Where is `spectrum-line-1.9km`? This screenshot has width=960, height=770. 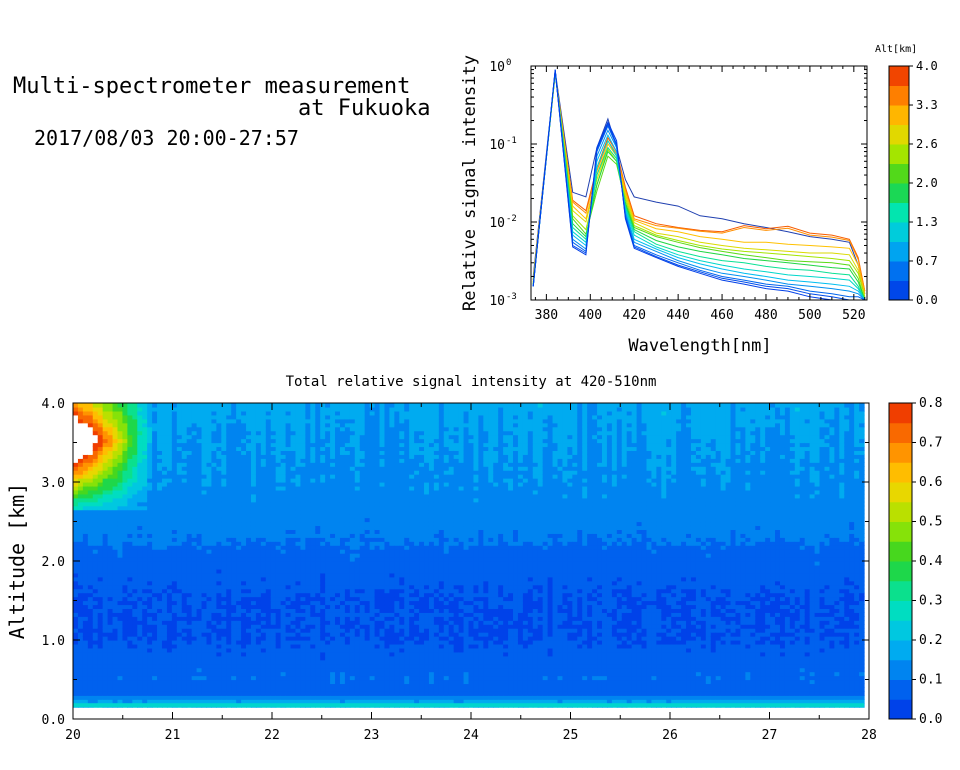
spectrum-line-1.9km is located at coordinates (699, 186).